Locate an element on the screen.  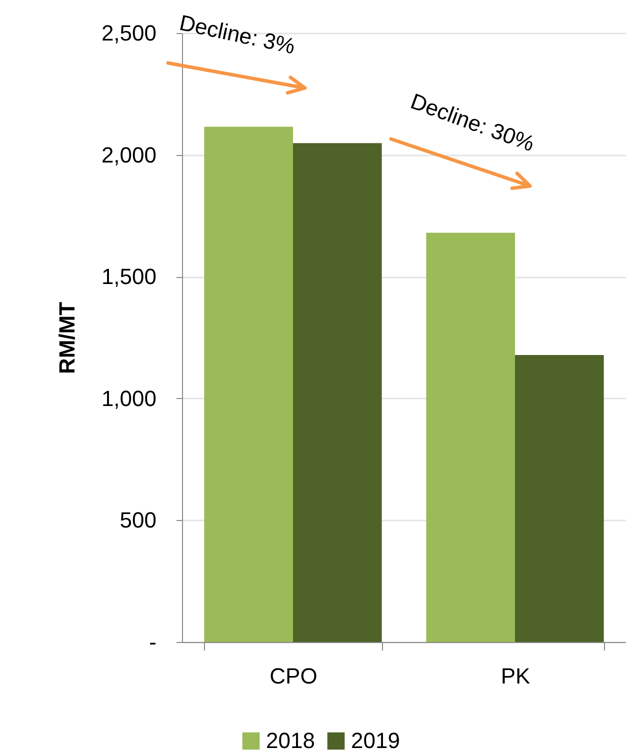
annotation: Decline: 3% is located at coordinates (237, 34).